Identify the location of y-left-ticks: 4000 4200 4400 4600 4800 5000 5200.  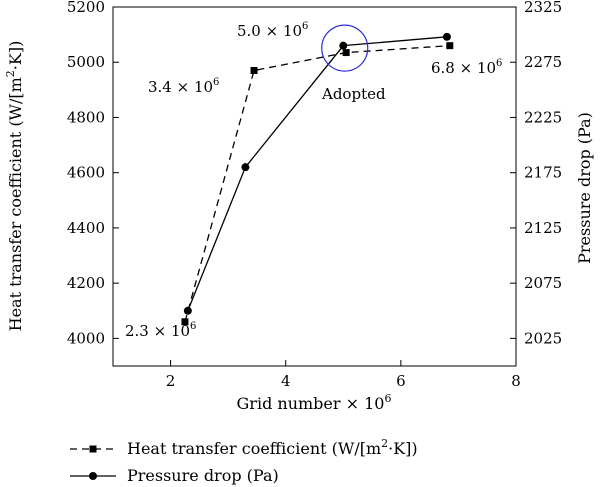
(93, 173).